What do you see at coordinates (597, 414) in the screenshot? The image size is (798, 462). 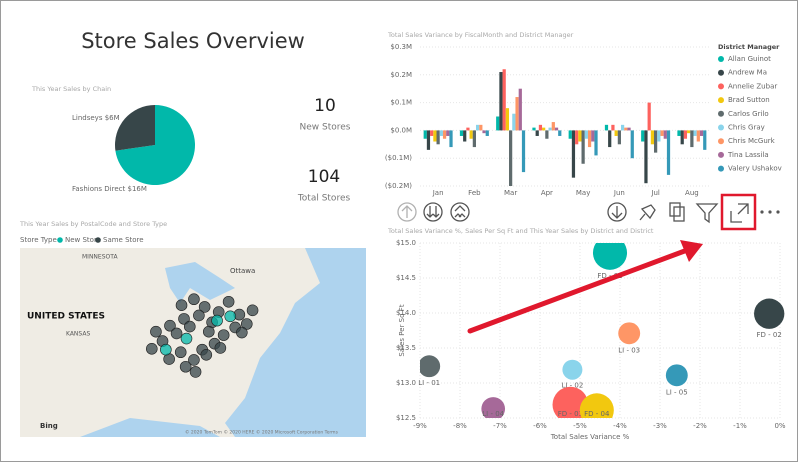 I see `bubble-label: FD - 04` at bounding box center [597, 414].